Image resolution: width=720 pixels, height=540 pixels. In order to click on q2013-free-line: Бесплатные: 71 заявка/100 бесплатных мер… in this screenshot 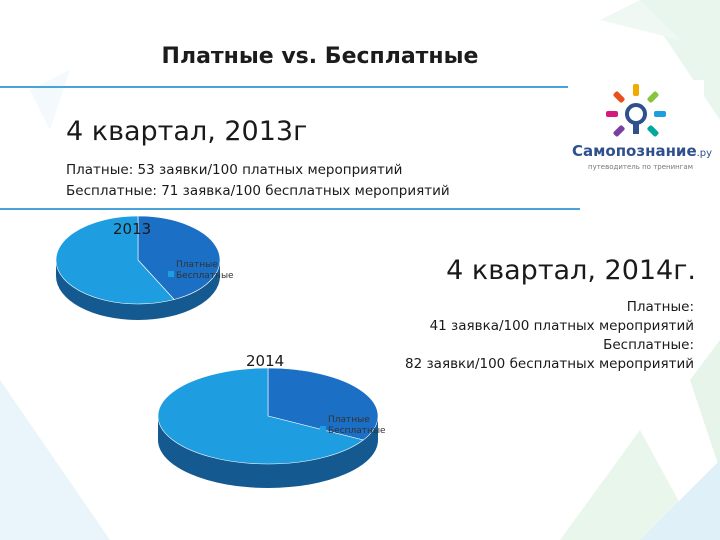, I will do `click(258, 191)`.